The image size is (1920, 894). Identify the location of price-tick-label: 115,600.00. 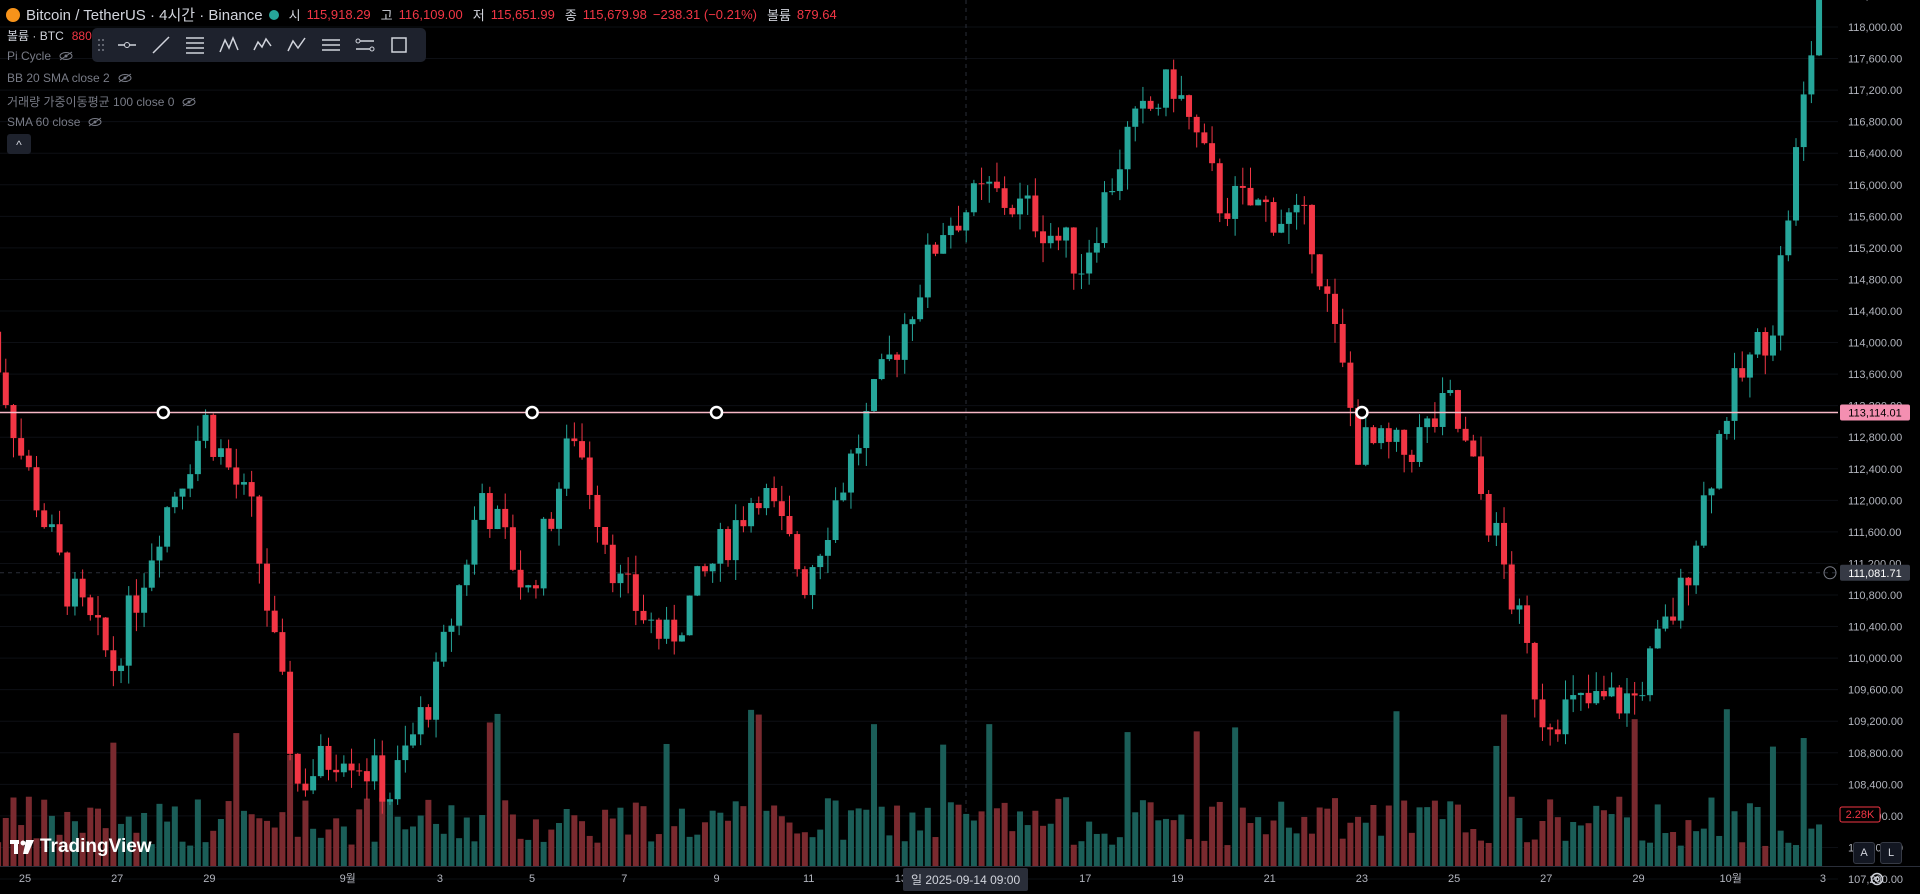
(1875, 217).